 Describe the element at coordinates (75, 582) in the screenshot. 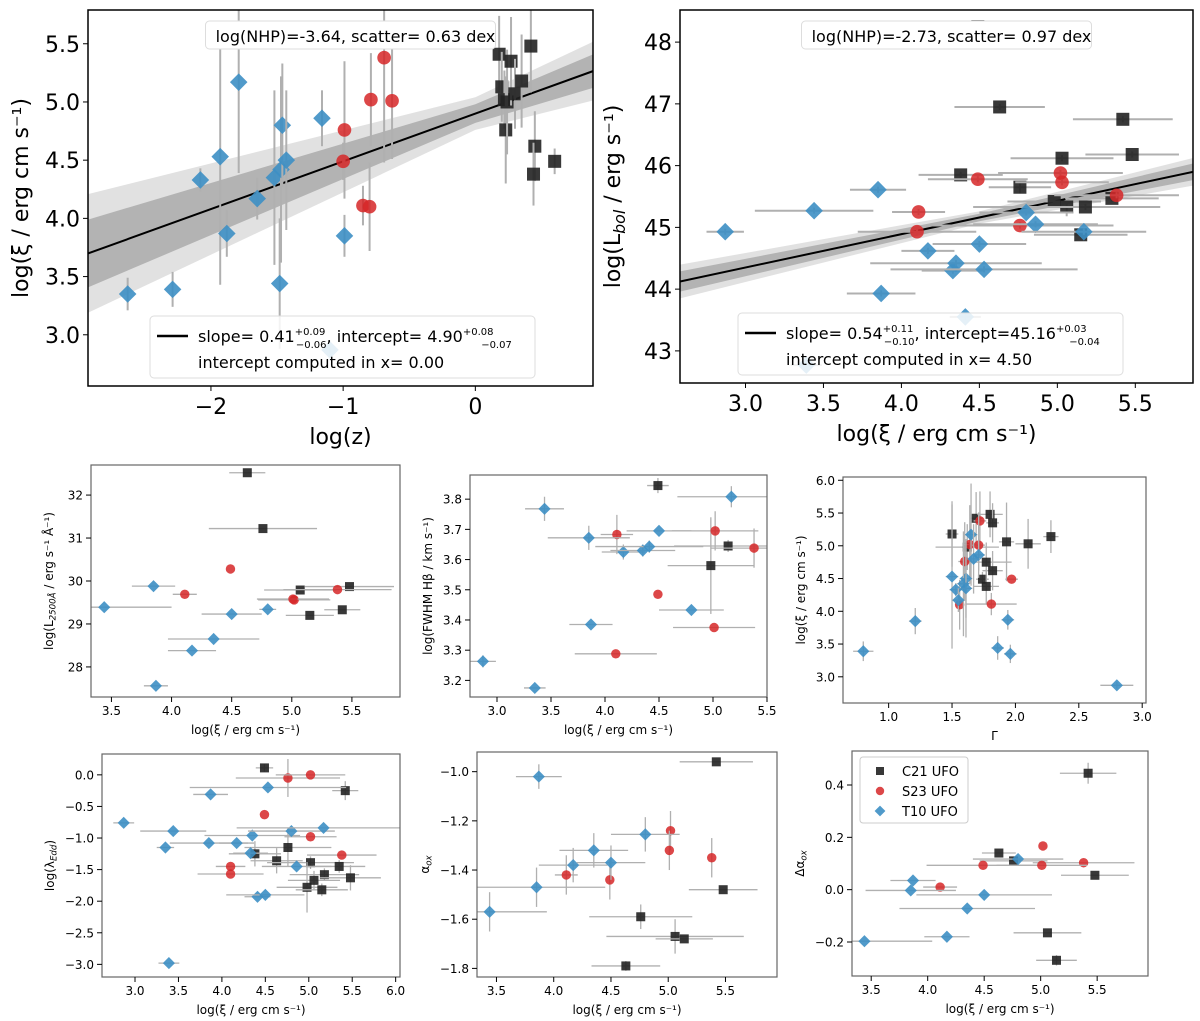

I see `y-tick-label: 30` at that location.